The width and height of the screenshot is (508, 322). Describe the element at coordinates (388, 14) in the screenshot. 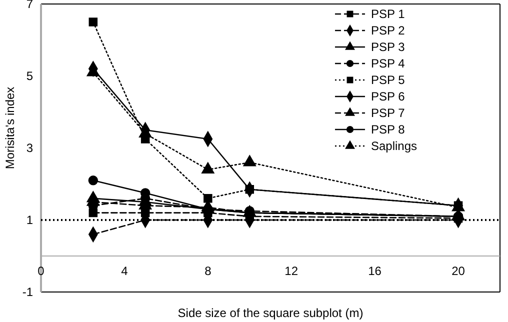

I see `legend-label: PSP 1` at that location.